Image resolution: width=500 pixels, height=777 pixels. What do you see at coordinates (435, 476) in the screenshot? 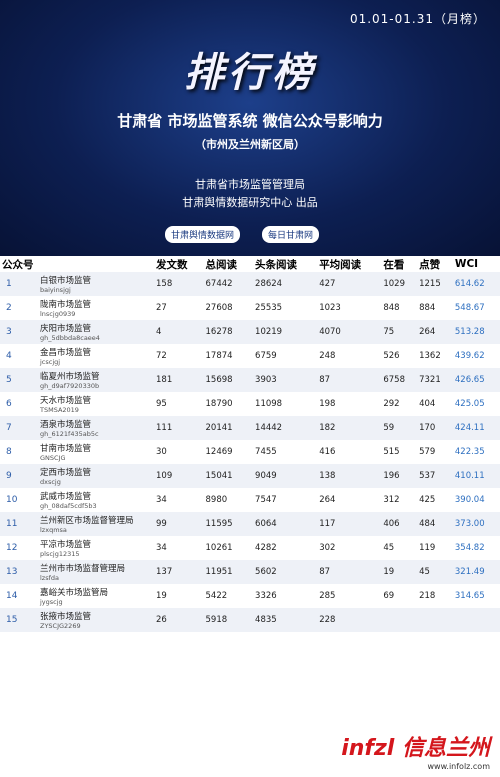
I see `cell: 537` at bounding box center [435, 476].